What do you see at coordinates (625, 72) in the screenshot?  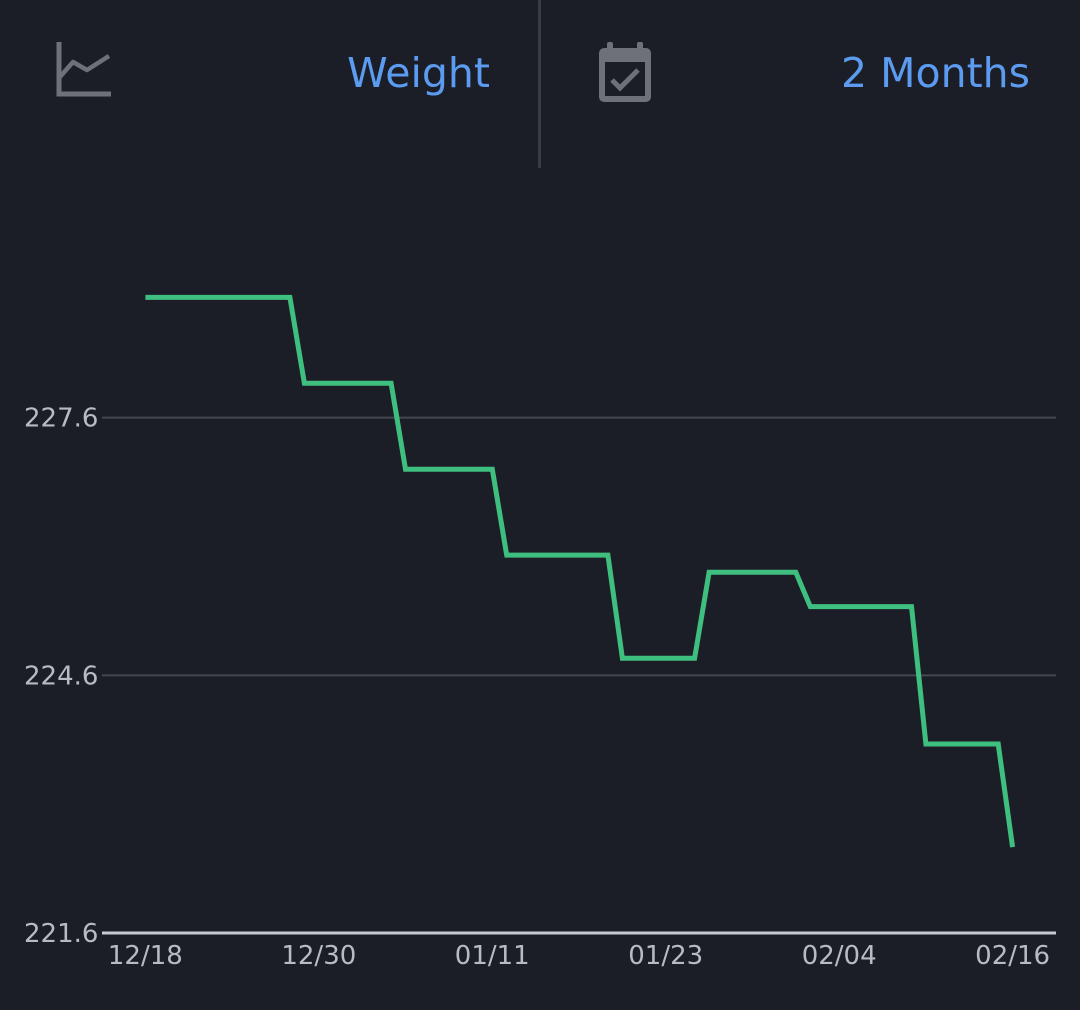 I see `calendar-check-icon` at bounding box center [625, 72].